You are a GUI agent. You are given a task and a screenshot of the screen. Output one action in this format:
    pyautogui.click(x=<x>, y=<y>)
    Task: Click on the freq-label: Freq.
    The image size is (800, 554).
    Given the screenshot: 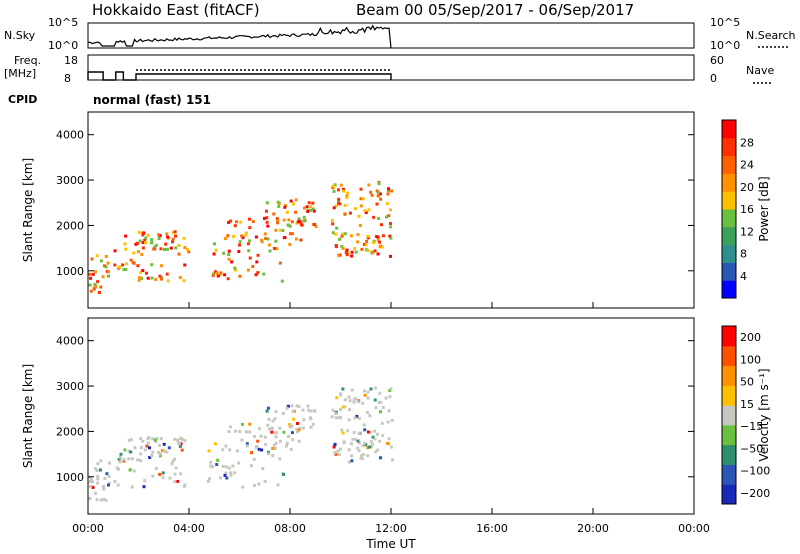 What is the action you would take?
    pyautogui.click(x=27, y=60)
    